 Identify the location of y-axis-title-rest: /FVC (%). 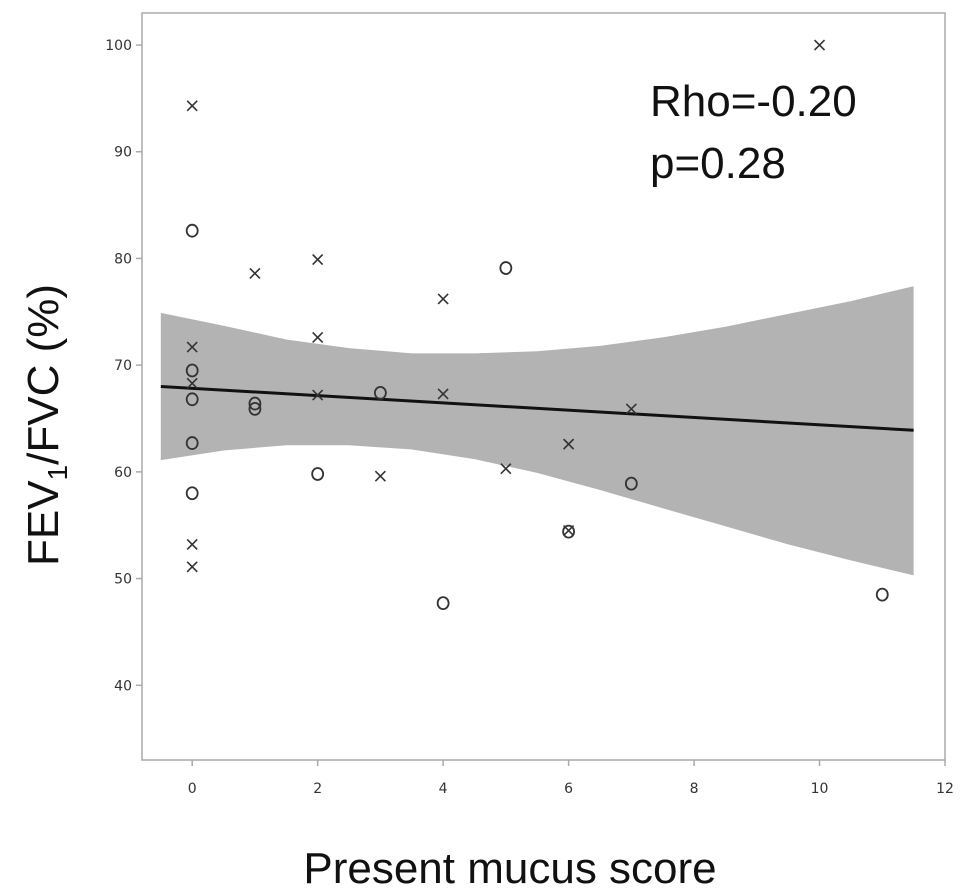
(43, 374).